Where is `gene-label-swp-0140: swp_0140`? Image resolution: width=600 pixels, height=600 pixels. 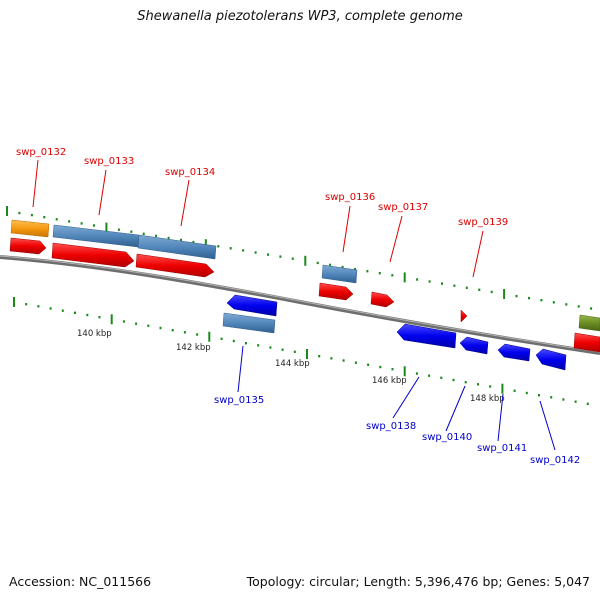
gene-label-swp-0140: swp_0140 is located at coordinates (447, 437).